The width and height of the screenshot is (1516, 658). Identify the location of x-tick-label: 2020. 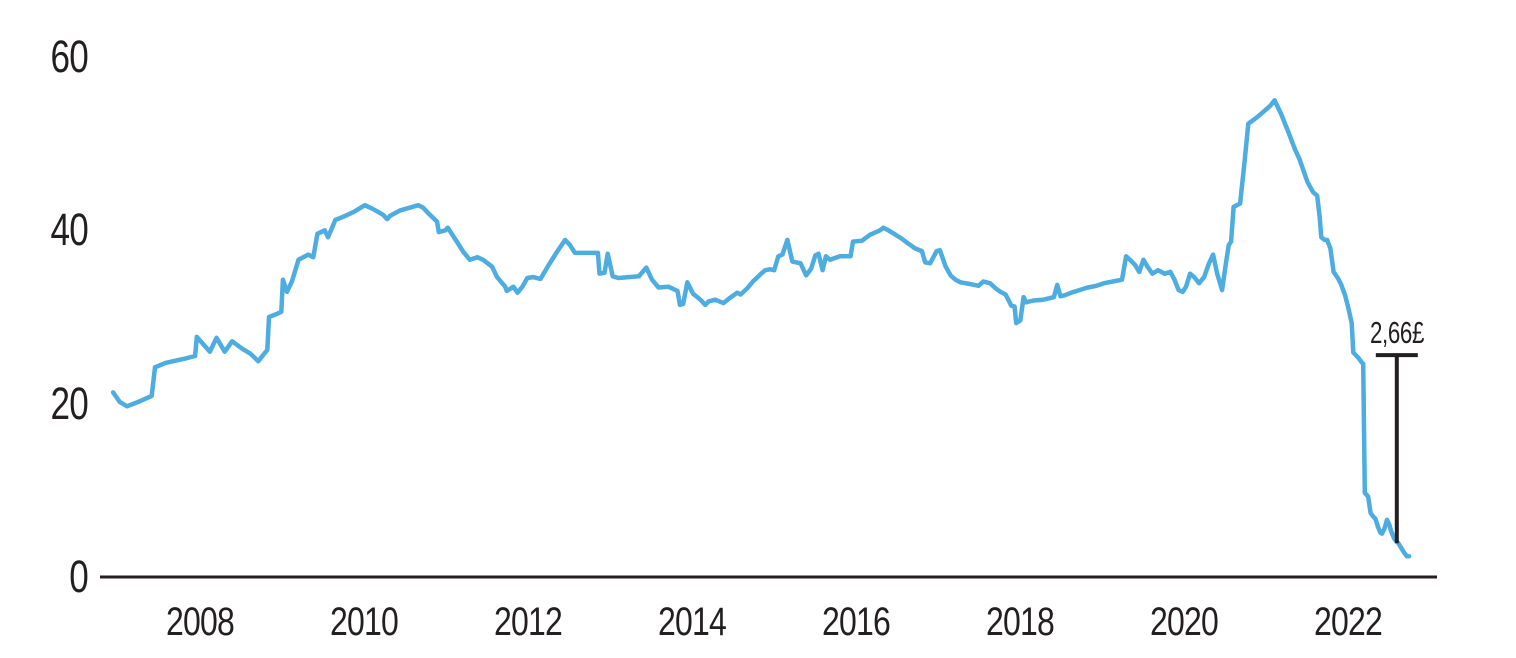
(1184, 622).